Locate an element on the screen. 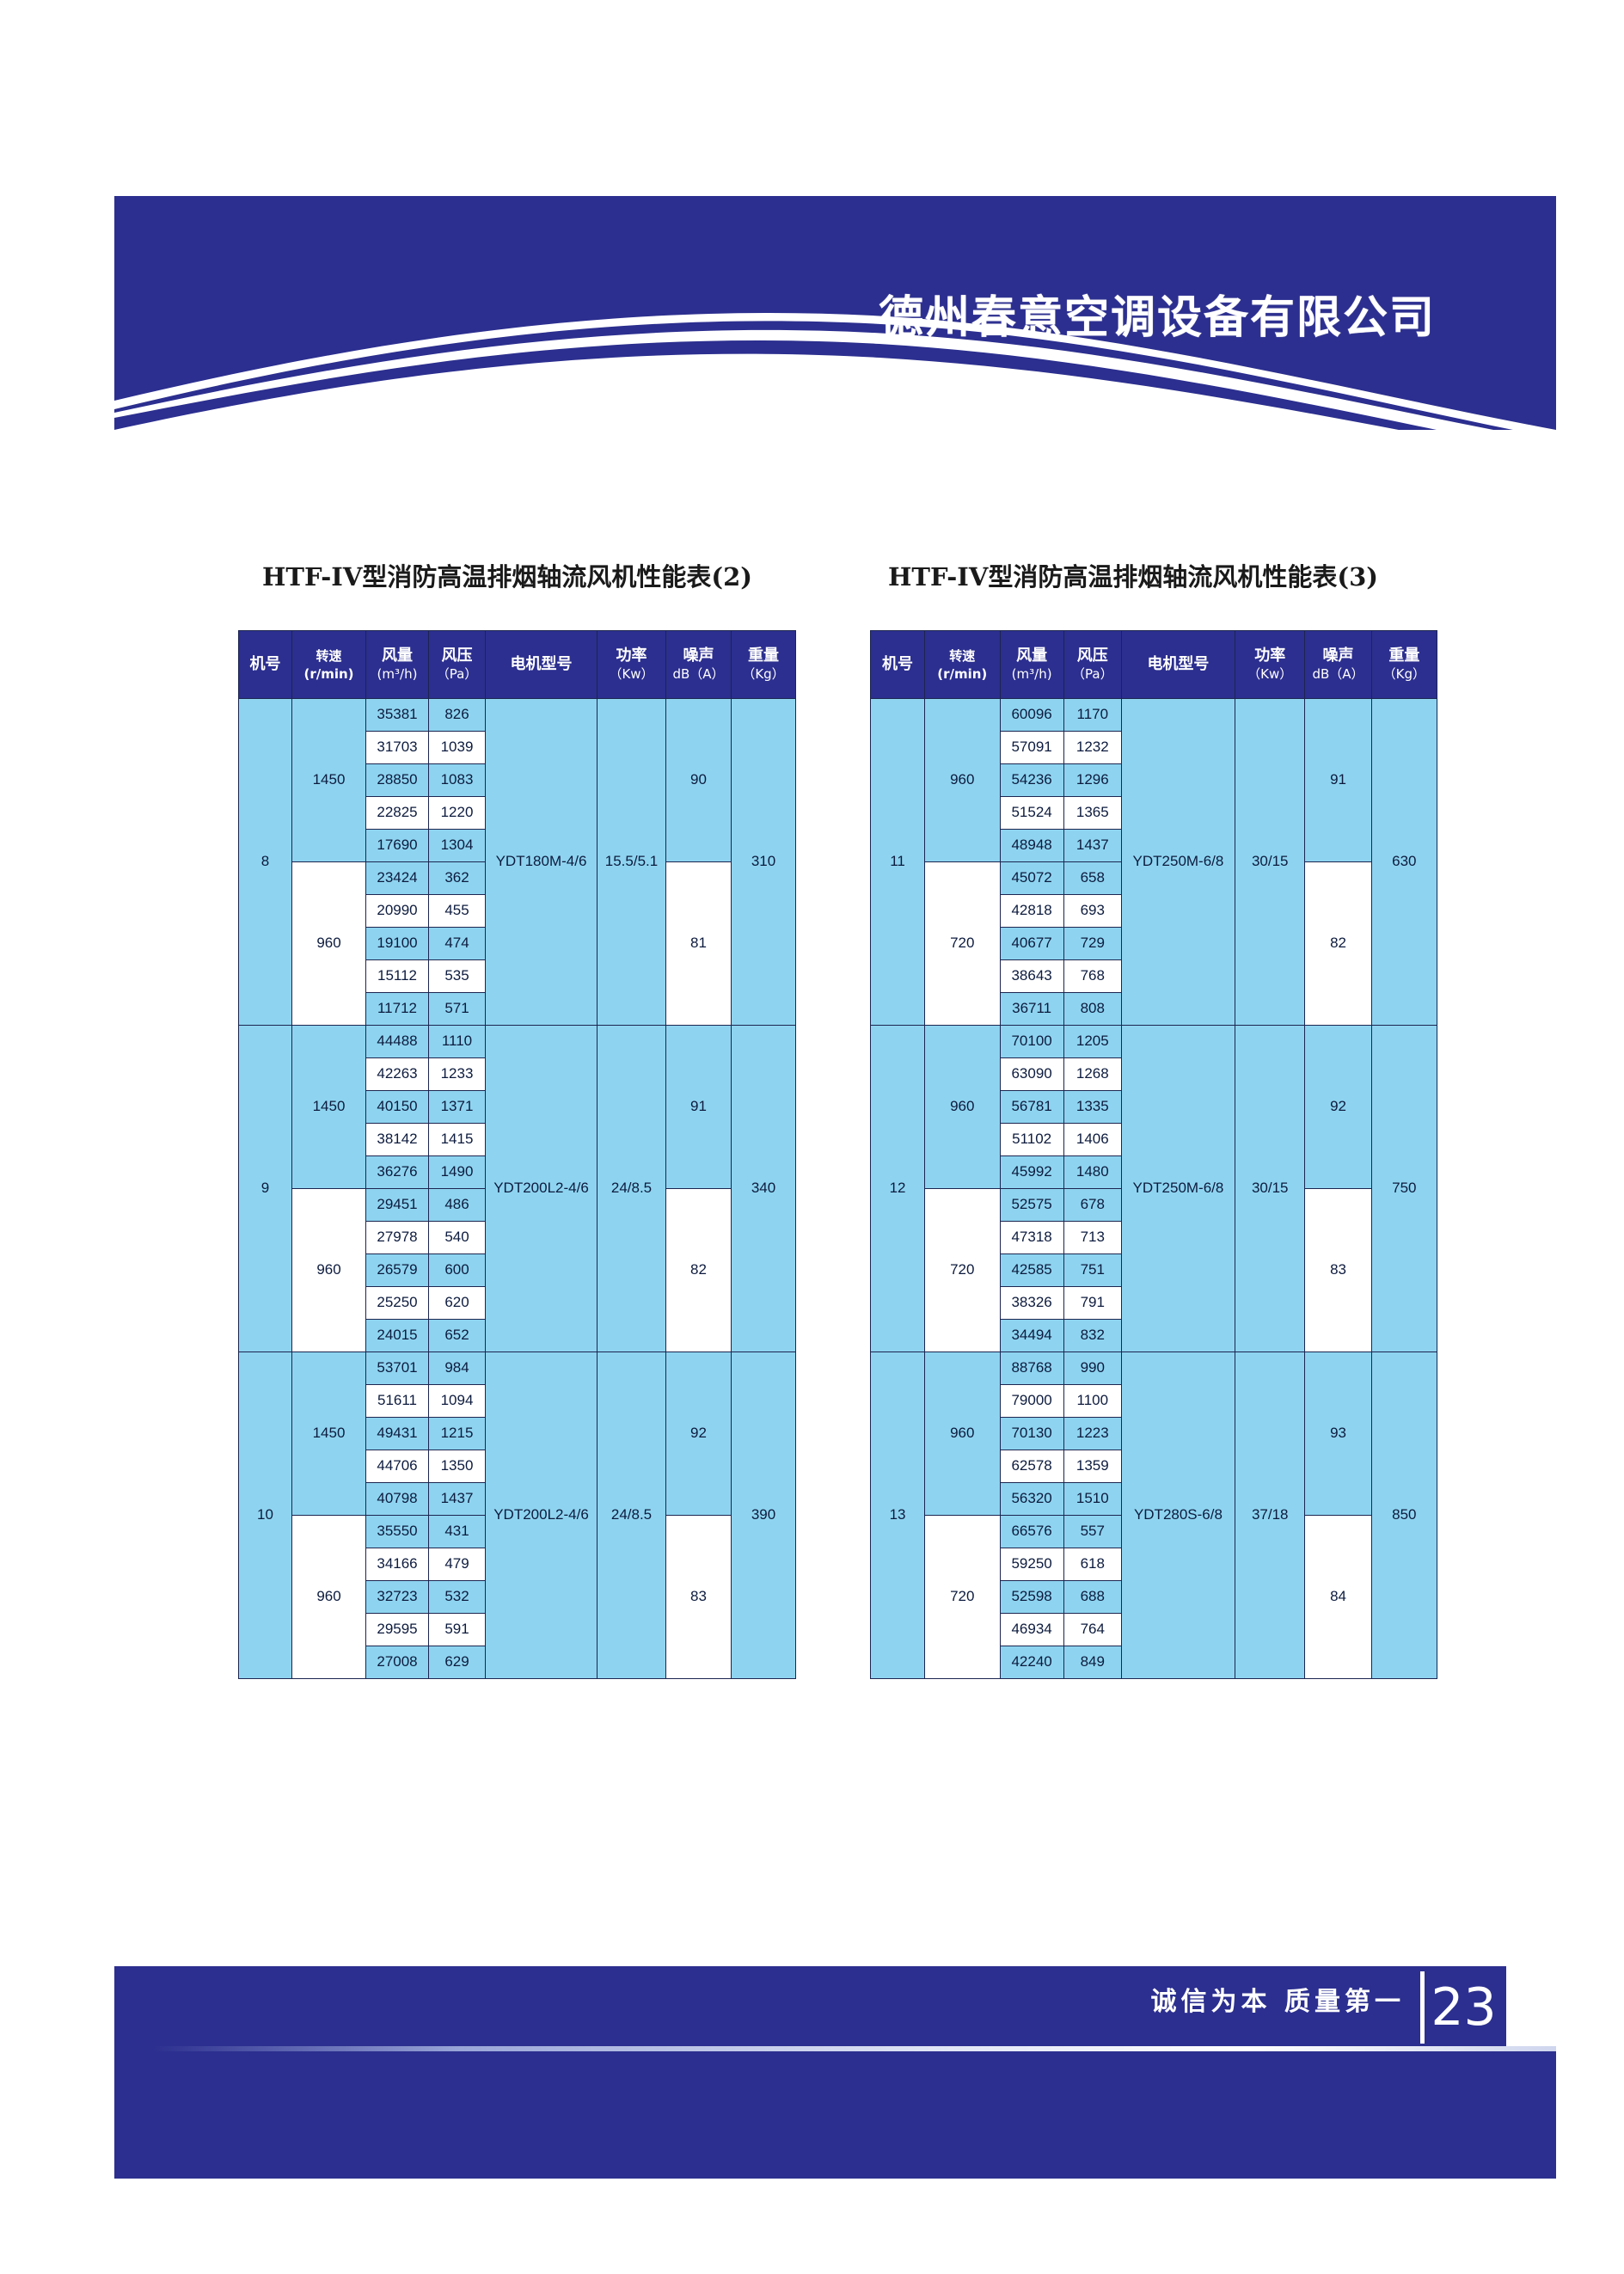  col-header-model-no: 机号 is located at coordinates (897, 665).